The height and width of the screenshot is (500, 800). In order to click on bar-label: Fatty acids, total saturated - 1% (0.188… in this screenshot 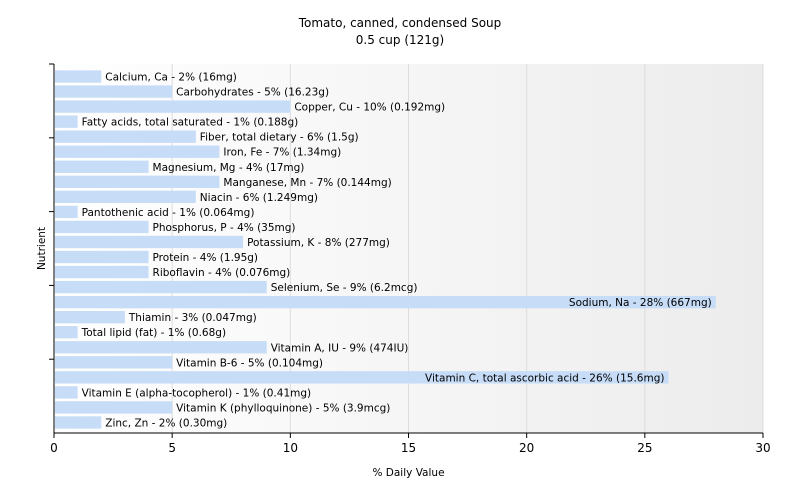, I will do `click(190, 123)`.